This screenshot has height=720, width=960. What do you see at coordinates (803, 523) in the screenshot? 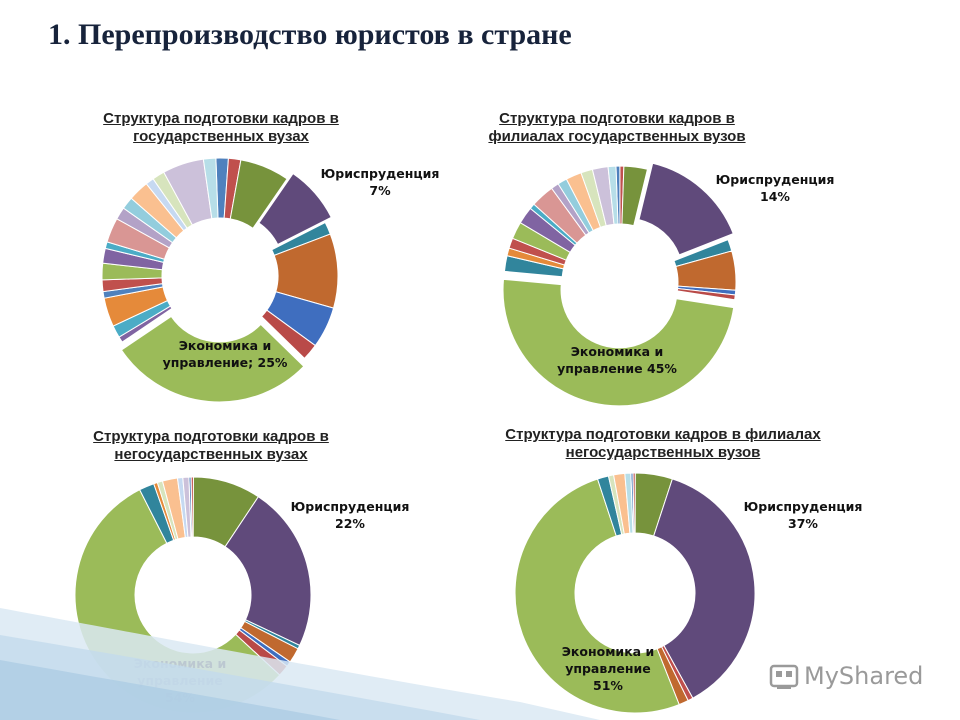
I see `slice-label-line: 37%` at bounding box center [803, 523].